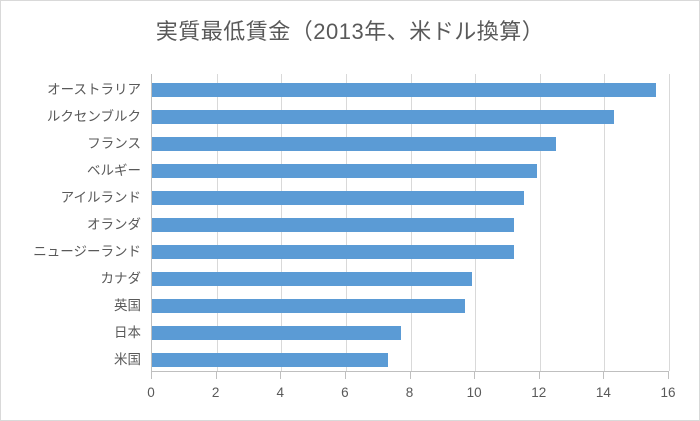 The image size is (700, 421). What do you see at coordinates (114, 170) in the screenshot?
I see `category-label: ベルギー` at bounding box center [114, 170].